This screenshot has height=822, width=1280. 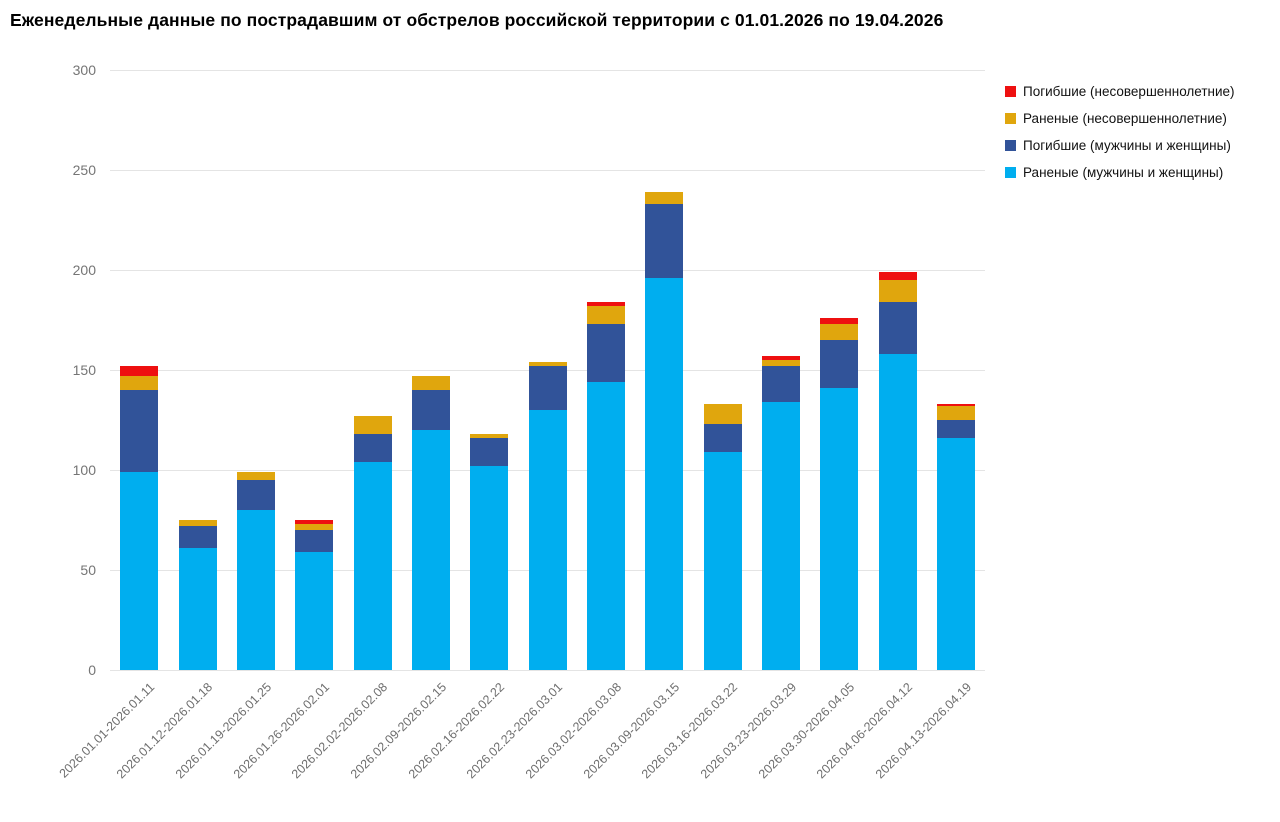 I want to click on bar-2026.03.09-2026.03.15, so click(x=664, y=431).